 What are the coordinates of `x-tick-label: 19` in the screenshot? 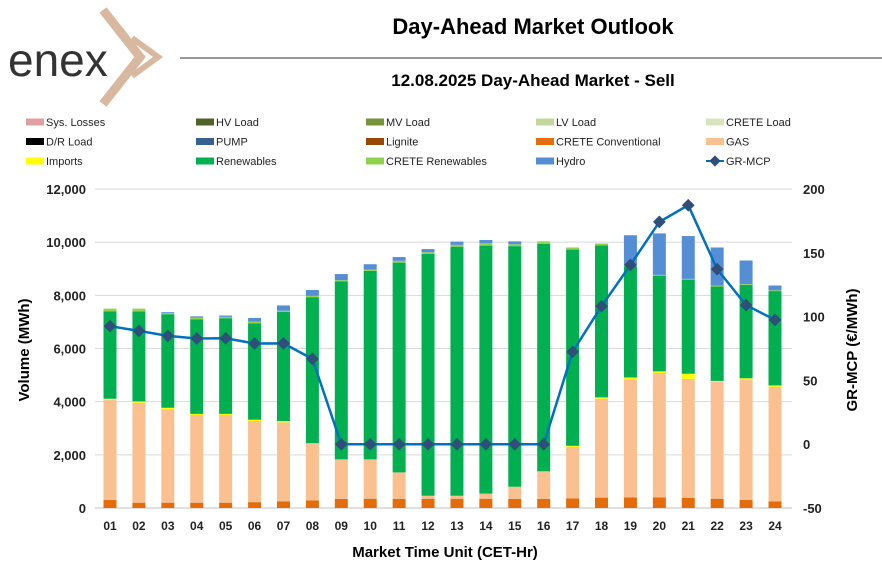 It's located at (631, 526).